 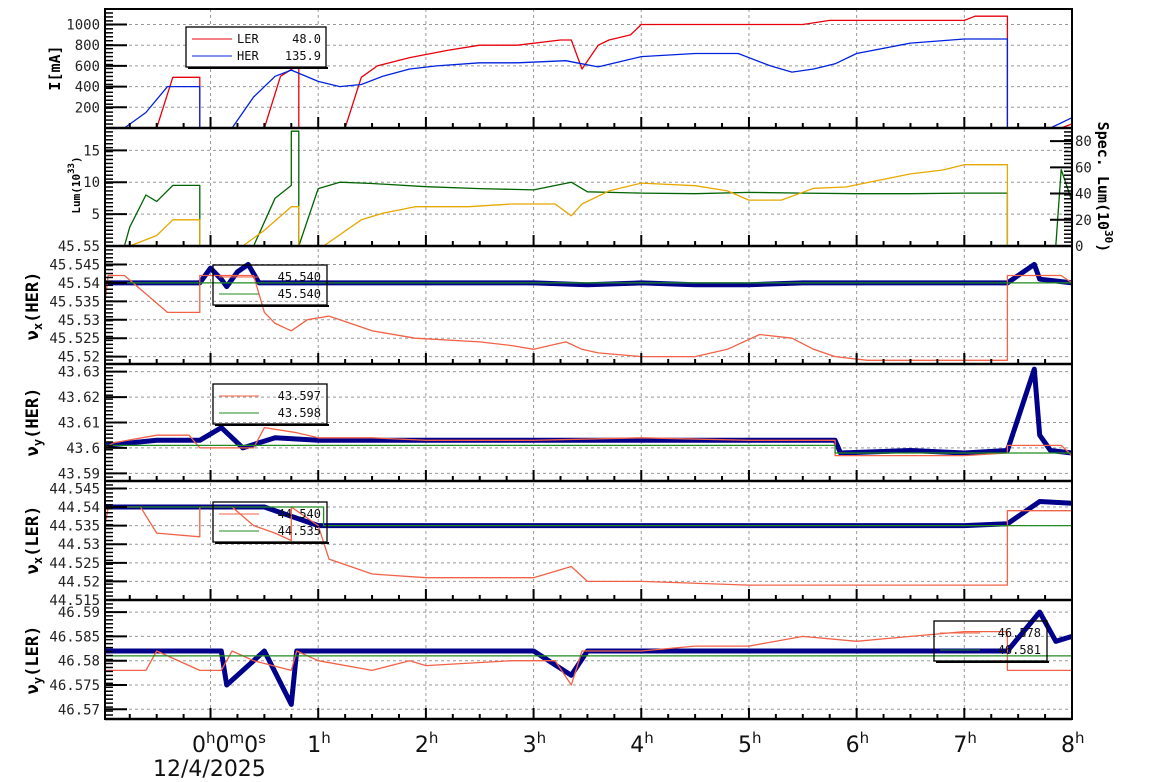 I want to click on y-tick-label: 44.53, so click(x=79, y=545).